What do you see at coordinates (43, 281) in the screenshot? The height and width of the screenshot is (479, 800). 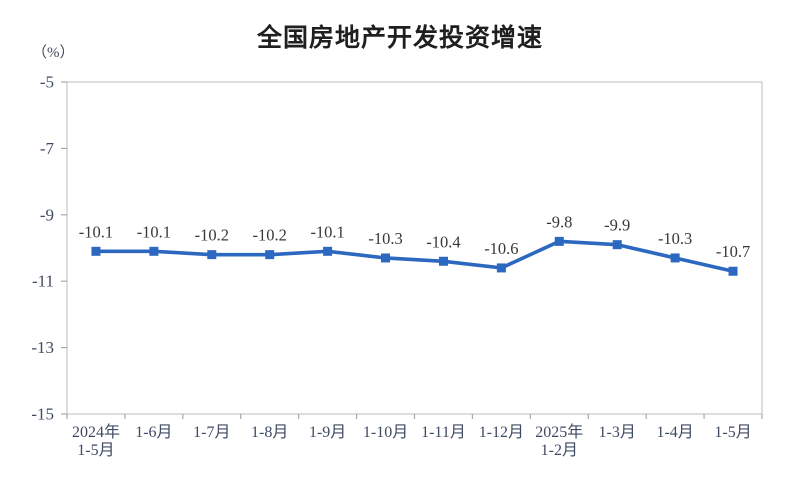 I see `y-axis-label: -11` at bounding box center [43, 281].